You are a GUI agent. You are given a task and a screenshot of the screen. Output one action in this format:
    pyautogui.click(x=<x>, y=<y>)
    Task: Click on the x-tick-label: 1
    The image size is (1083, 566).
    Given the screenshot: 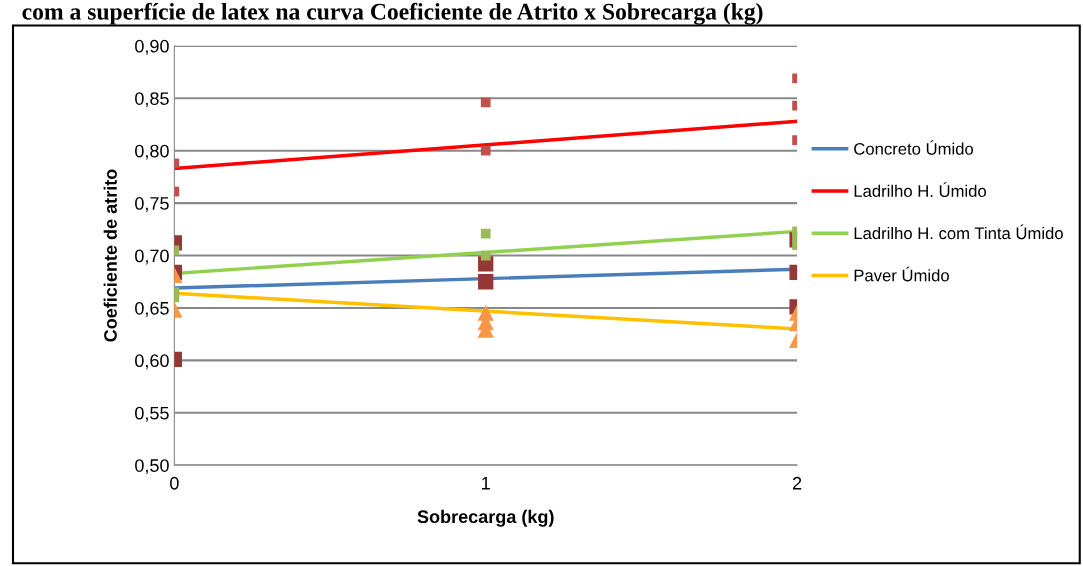 What is the action you would take?
    pyautogui.click(x=486, y=483)
    